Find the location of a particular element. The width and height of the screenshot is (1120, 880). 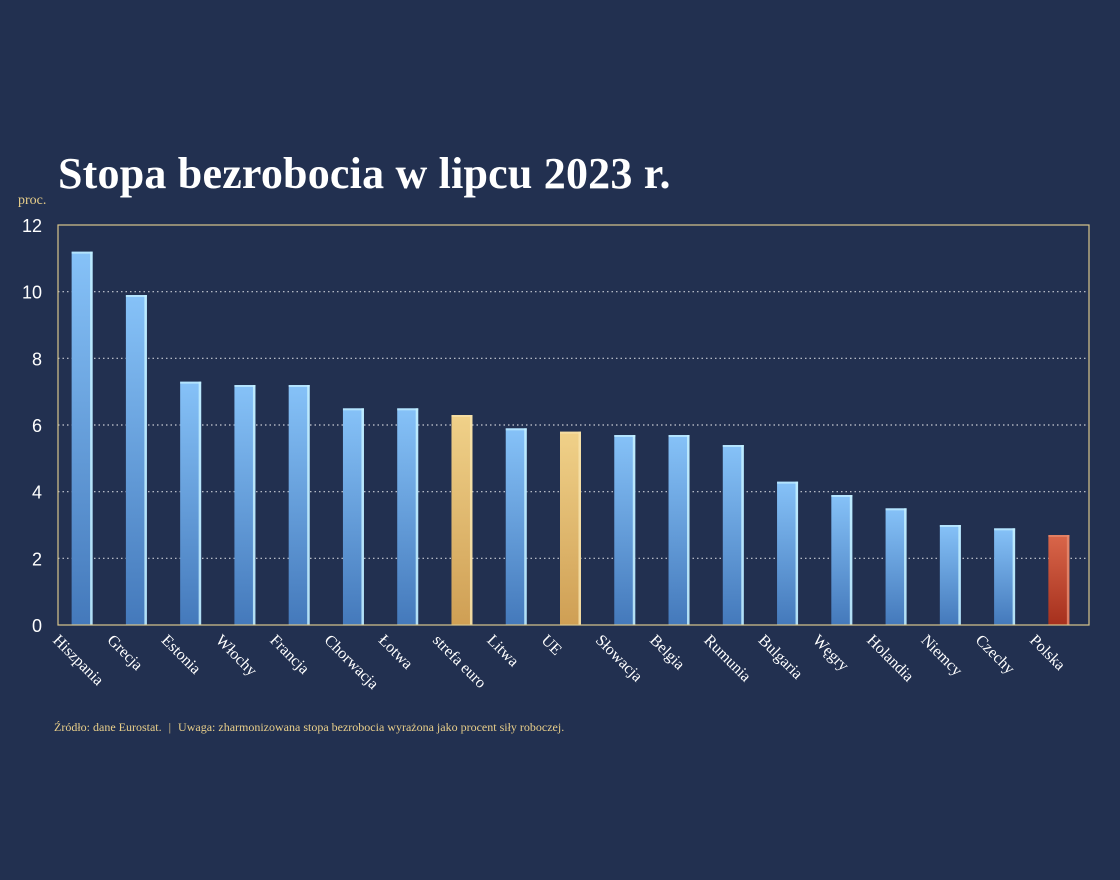

y-axis-ticks: 0 2 4 6 8 10 12 is located at coordinates (32, 426).